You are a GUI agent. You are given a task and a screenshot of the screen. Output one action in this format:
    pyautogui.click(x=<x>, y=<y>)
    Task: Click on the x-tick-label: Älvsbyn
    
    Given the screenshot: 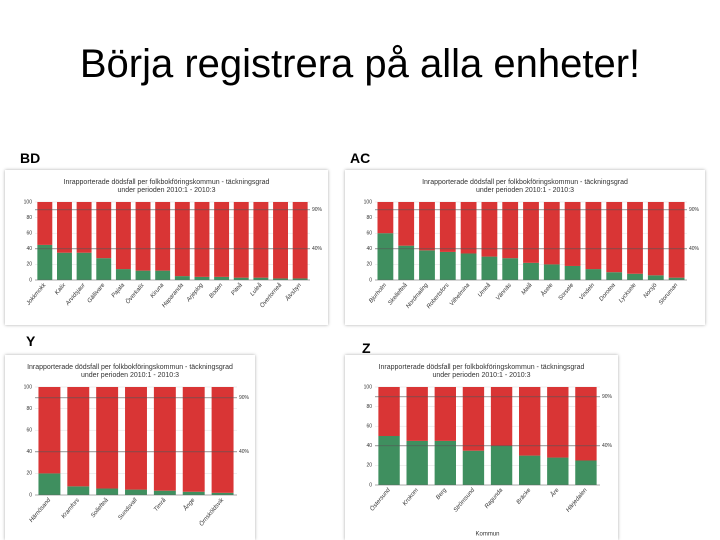 What is the action you would take?
    pyautogui.click(x=293, y=292)
    